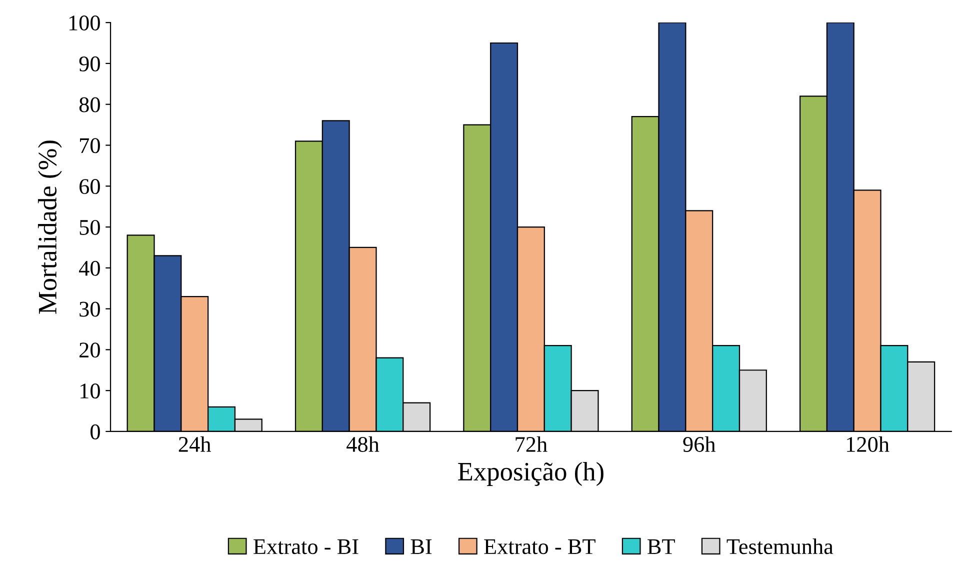 The height and width of the screenshot is (564, 961). Describe the element at coordinates (90, 146) in the screenshot. I see `y-tick-label: 70` at that location.